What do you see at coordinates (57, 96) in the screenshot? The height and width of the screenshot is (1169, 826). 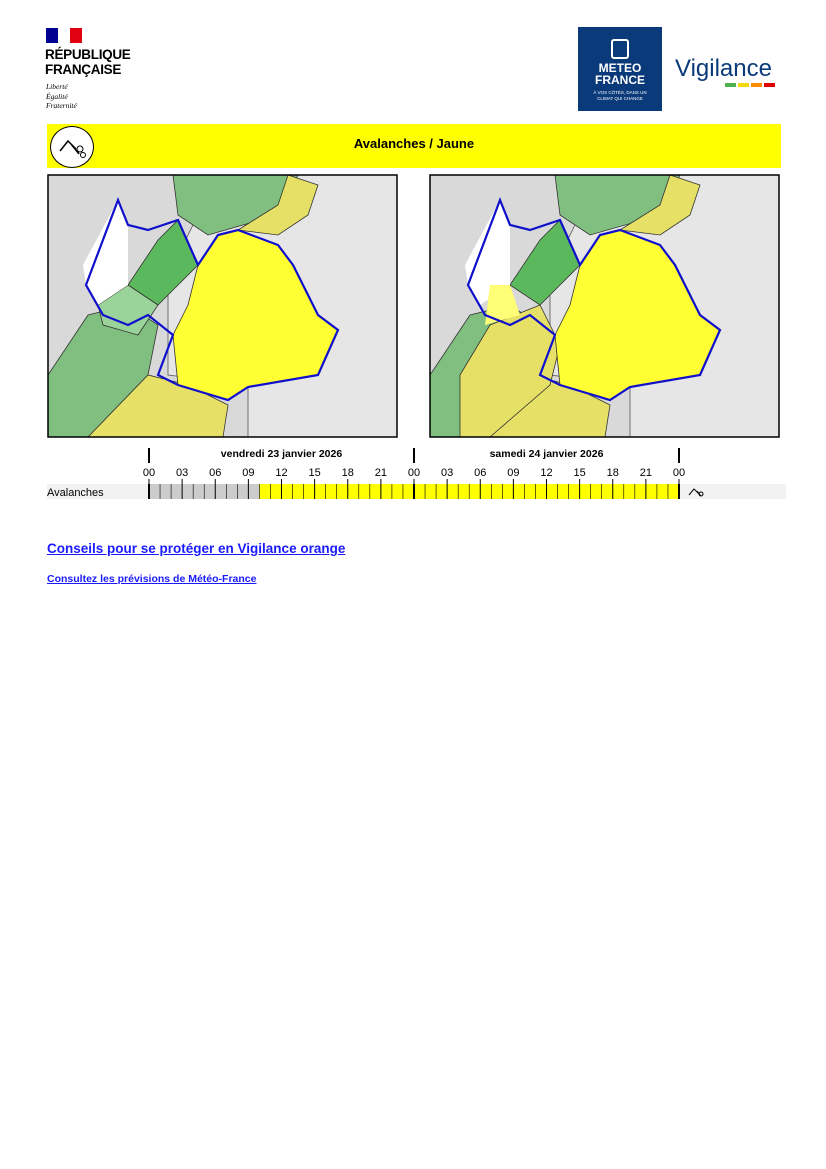 I see `motto-line: Égalité` at bounding box center [57, 96].